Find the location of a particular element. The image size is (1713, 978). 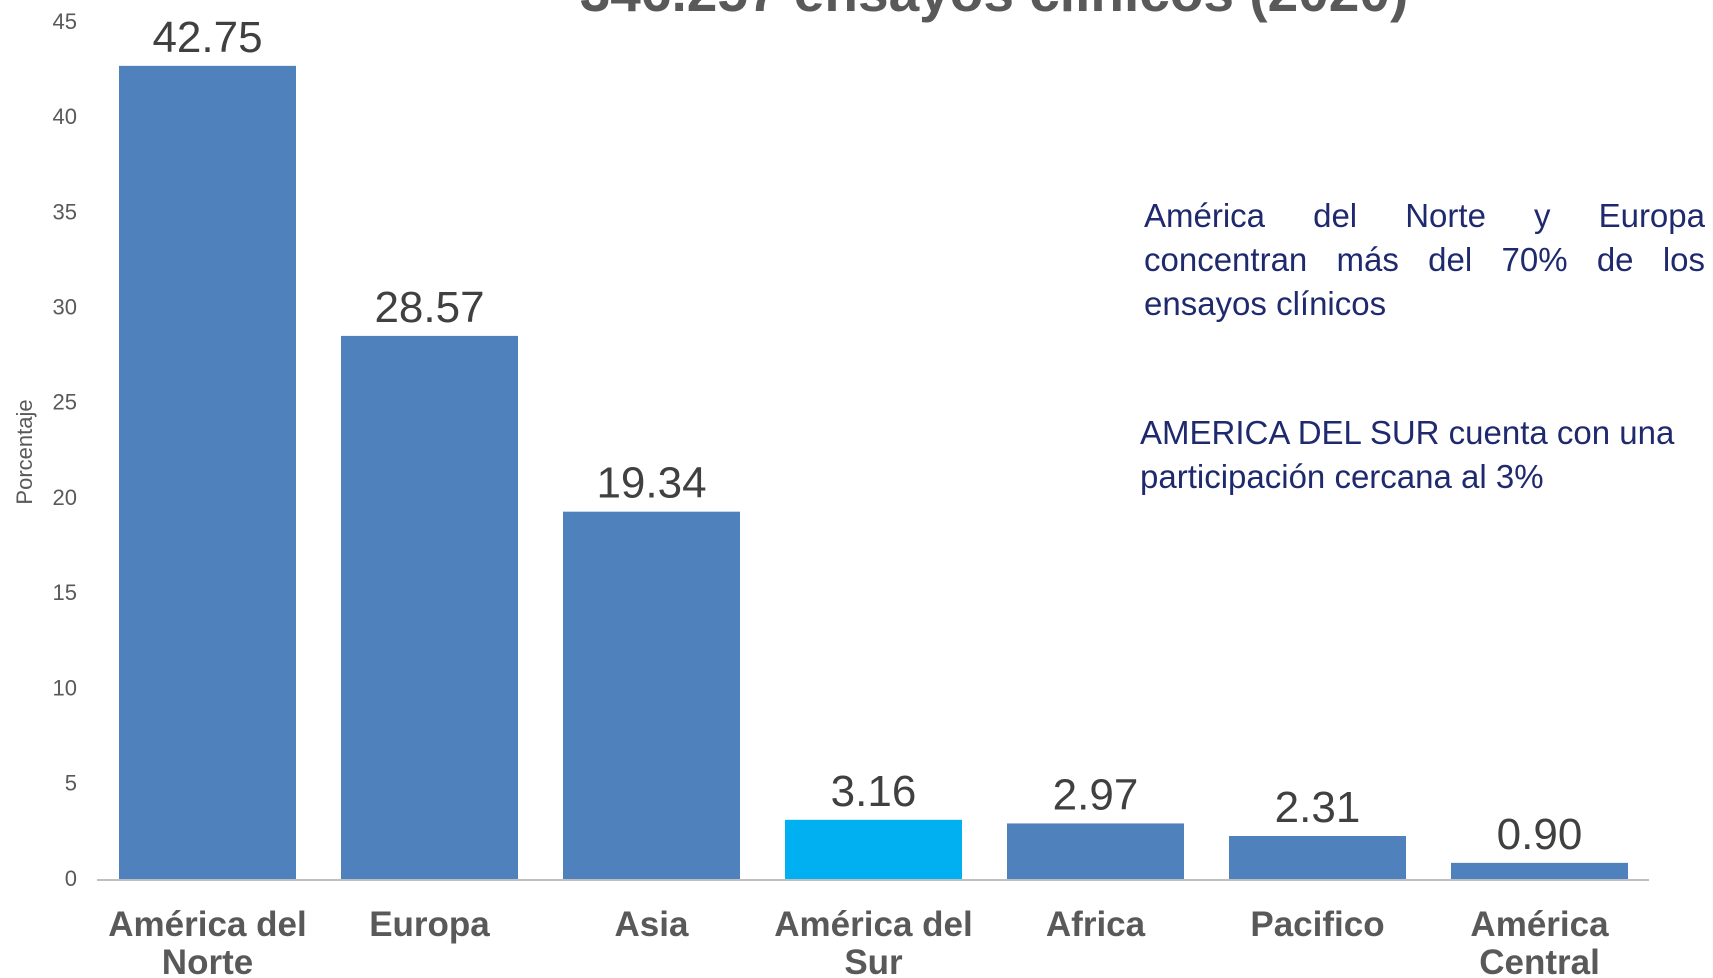

x-tick-label-box: América del Sur is located at coordinates (873, 942).